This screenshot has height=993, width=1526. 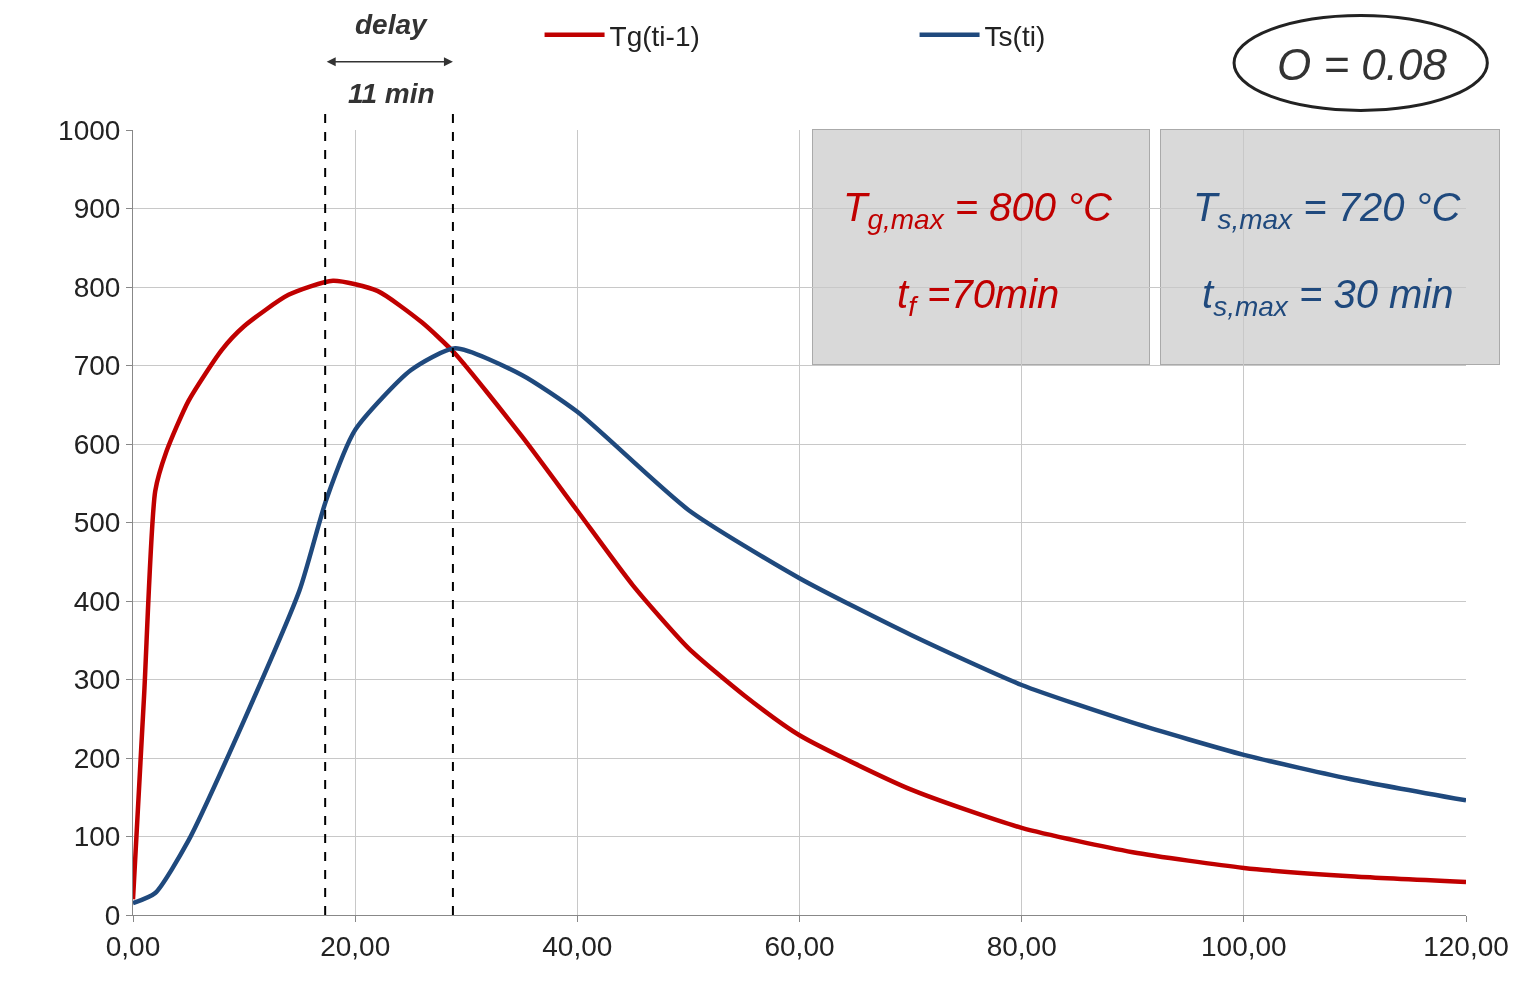 What do you see at coordinates (112, 915) in the screenshot?
I see `y-tick-label: 0` at bounding box center [112, 915].